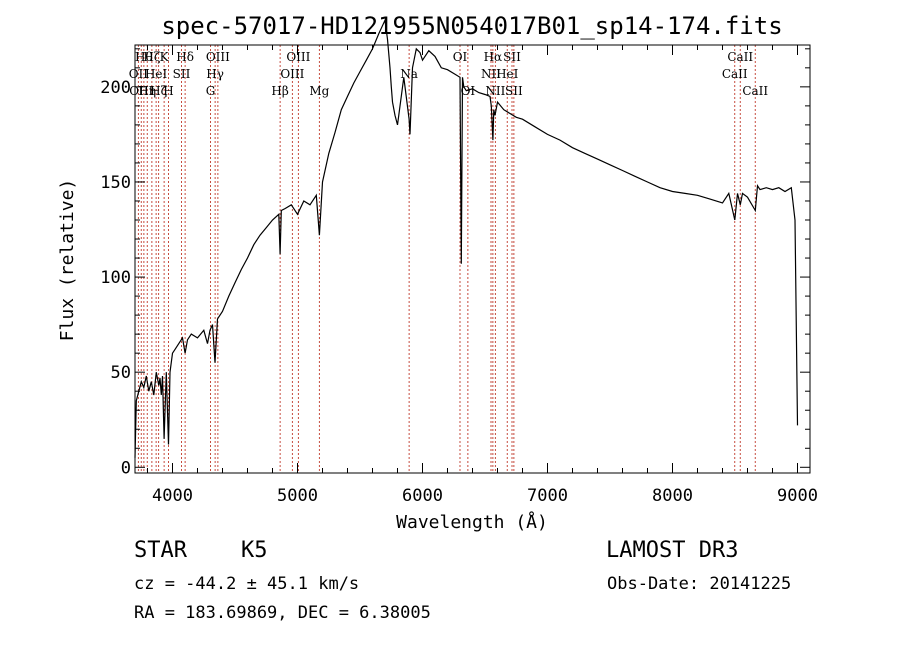 Image resolution: width=900 pixels, height=649 pixels. Describe the element at coordinates (472, 522) in the screenshot. I see `x-axis-label: Wavelength (Å)` at that location.